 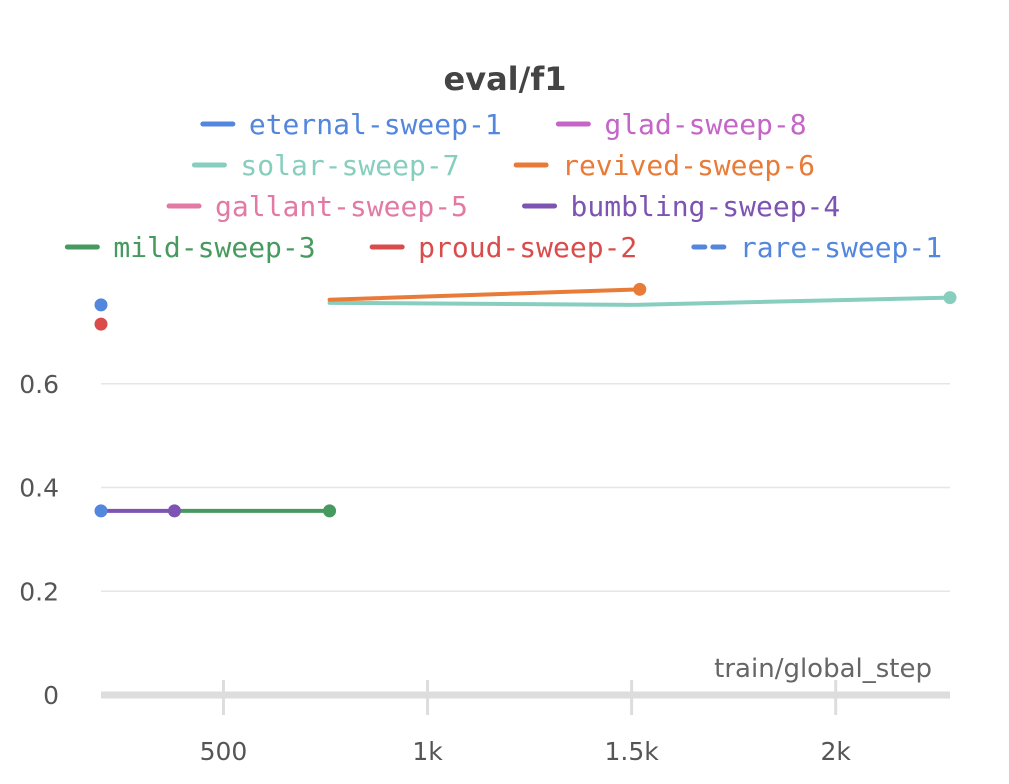 I want to click on legend-label: revived-sweep-6, so click(x=688, y=165).